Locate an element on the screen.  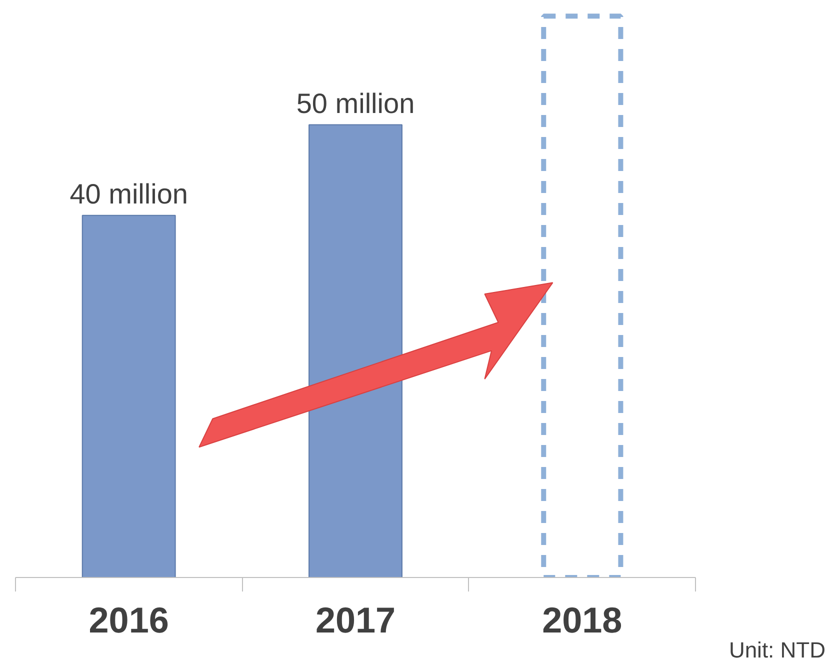
text: Unit: NTD is located at coordinates (777, 650).